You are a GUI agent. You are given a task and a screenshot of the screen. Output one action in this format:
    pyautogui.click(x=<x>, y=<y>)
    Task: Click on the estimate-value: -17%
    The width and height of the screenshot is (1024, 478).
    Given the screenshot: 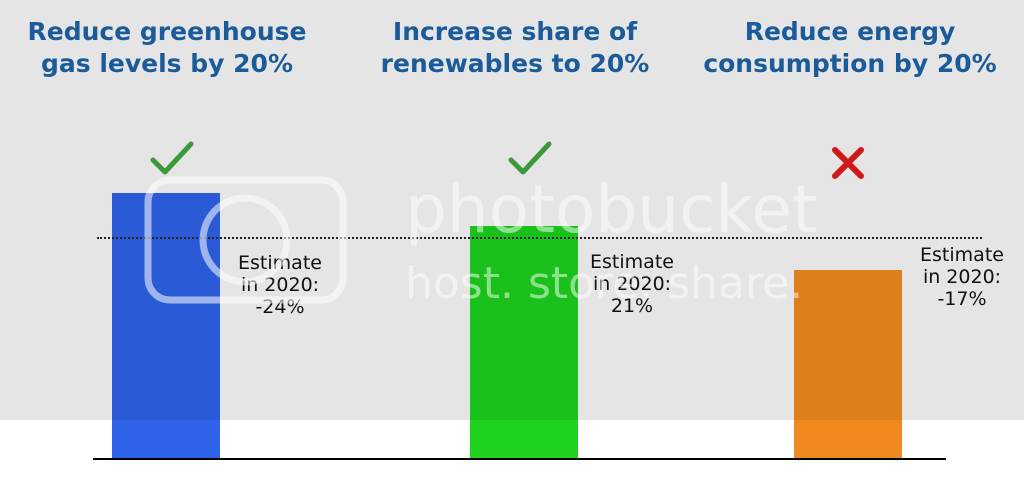 What is the action you would take?
    pyautogui.click(x=962, y=299)
    